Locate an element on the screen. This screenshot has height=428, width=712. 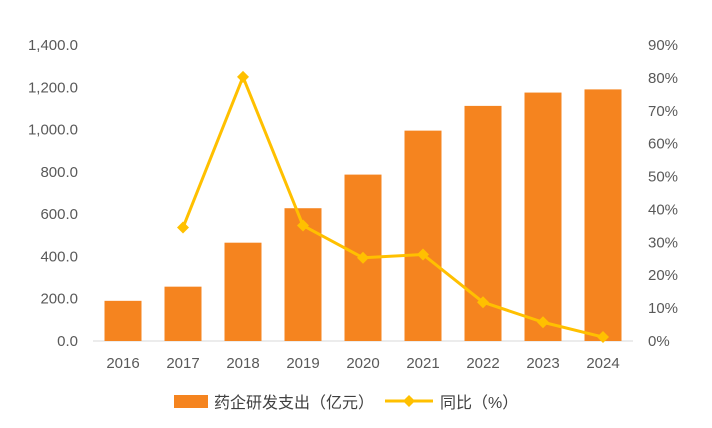
left-axis-tick-label: 800.0 is located at coordinates (59, 172).